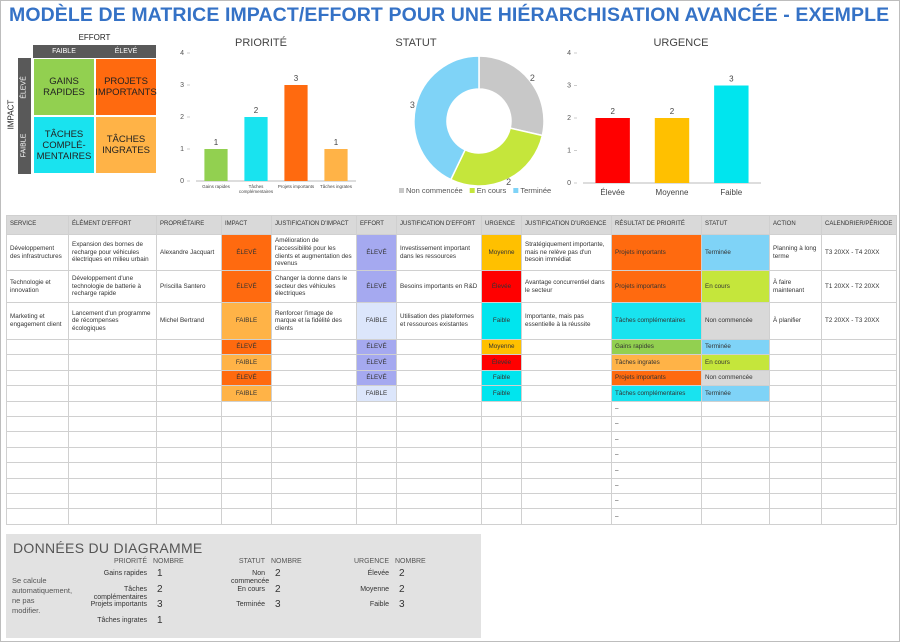  I want to click on panel-count: 3, so click(160, 604).